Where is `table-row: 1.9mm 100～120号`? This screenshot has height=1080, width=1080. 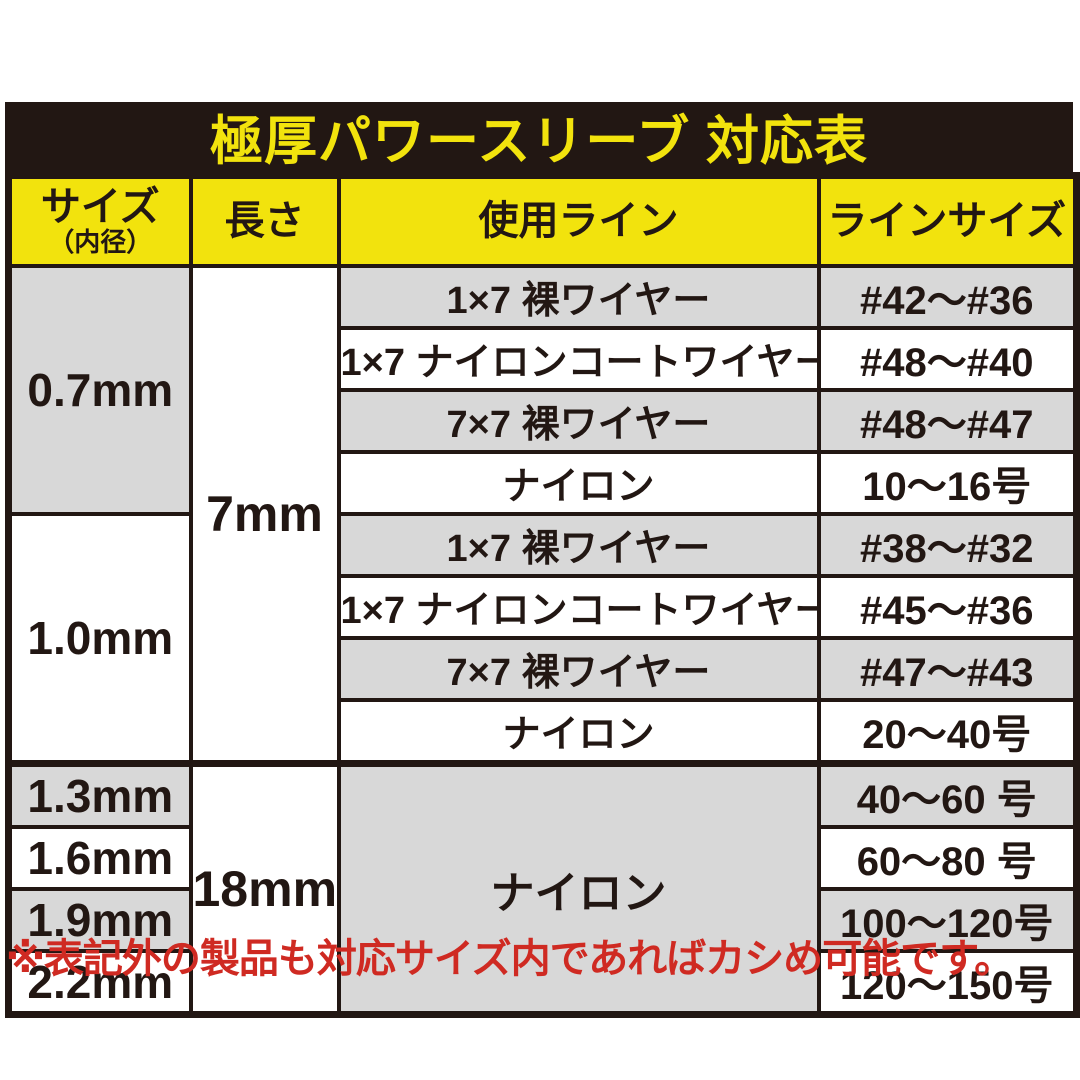
table-row: 1.9mm 100～120号 is located at coordinates (542, 919).